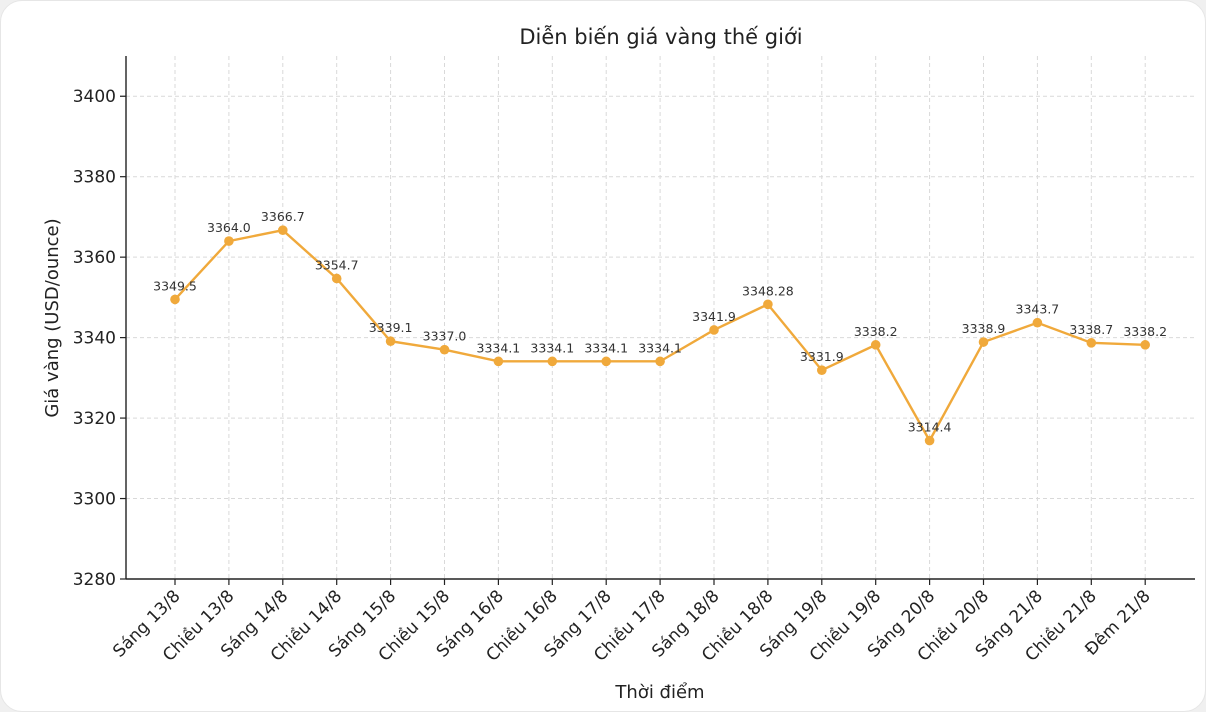 The width and height of the screenshot is (1206, 712). What do you see at coordinates (1038, 309) in the screenshot?
I see `data-label: 3343.7` at bounding box center [1038, 309].